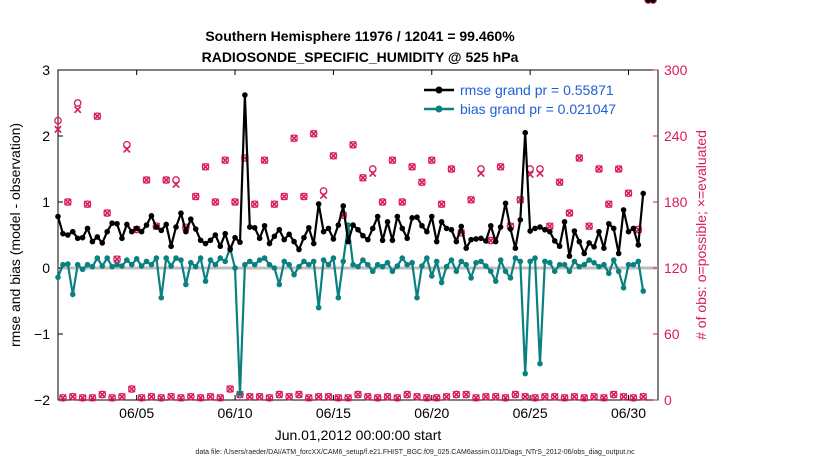 This screenshot has width=830, height=470. What do you see at coordinates (530, 413) in the screenshot?
I see `x-tick-label: 06/25` at bounding box center [530, 413].